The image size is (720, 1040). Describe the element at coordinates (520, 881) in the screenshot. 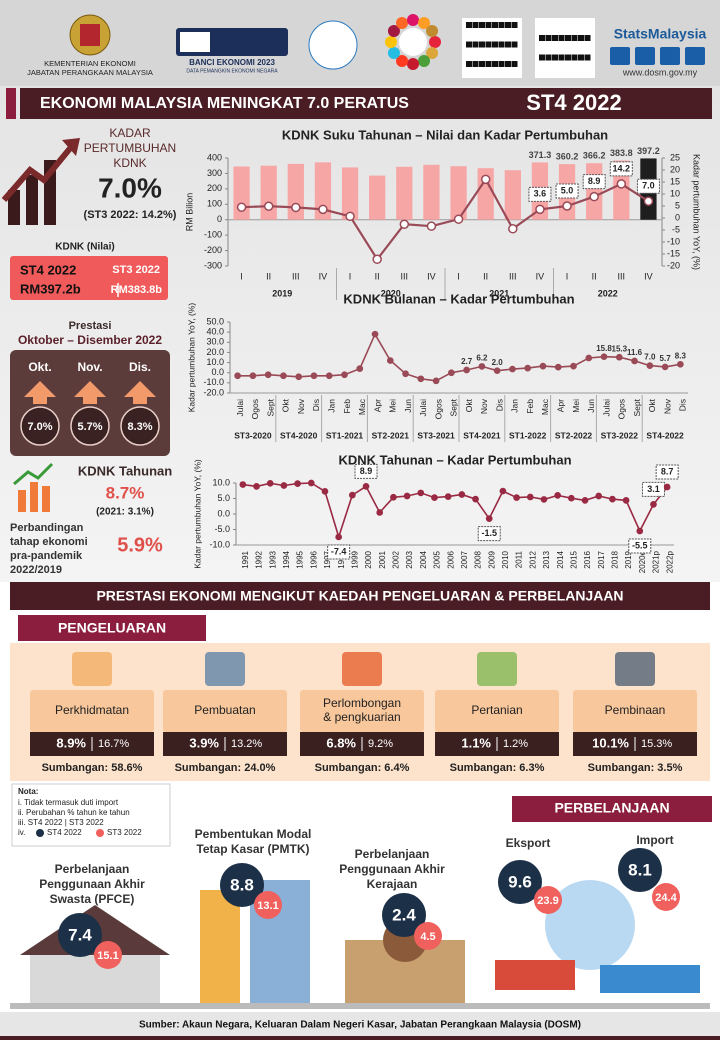

I see `expenditure-current: 9.6` at that location.